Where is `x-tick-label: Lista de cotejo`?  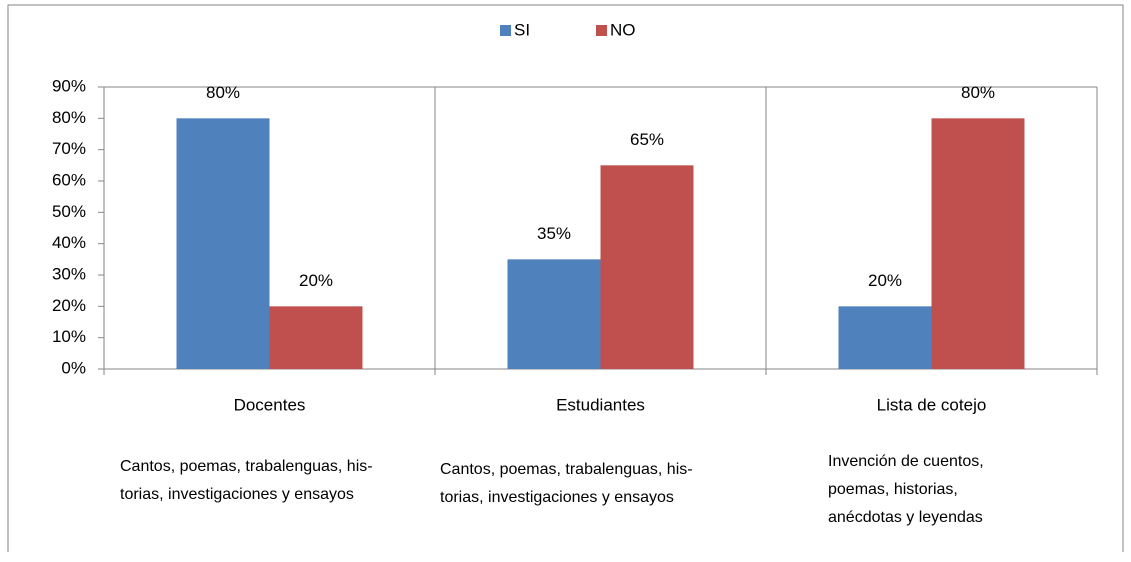
x-tick-label: Lista de cotejo is located at coordinates (932, 404).